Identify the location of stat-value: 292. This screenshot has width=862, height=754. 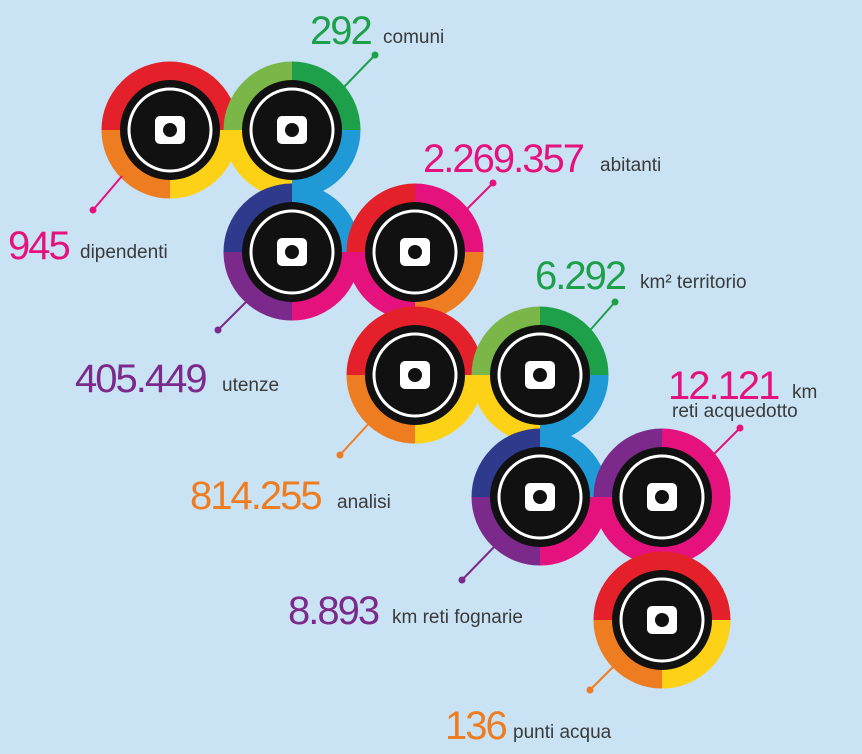
(340, 31).